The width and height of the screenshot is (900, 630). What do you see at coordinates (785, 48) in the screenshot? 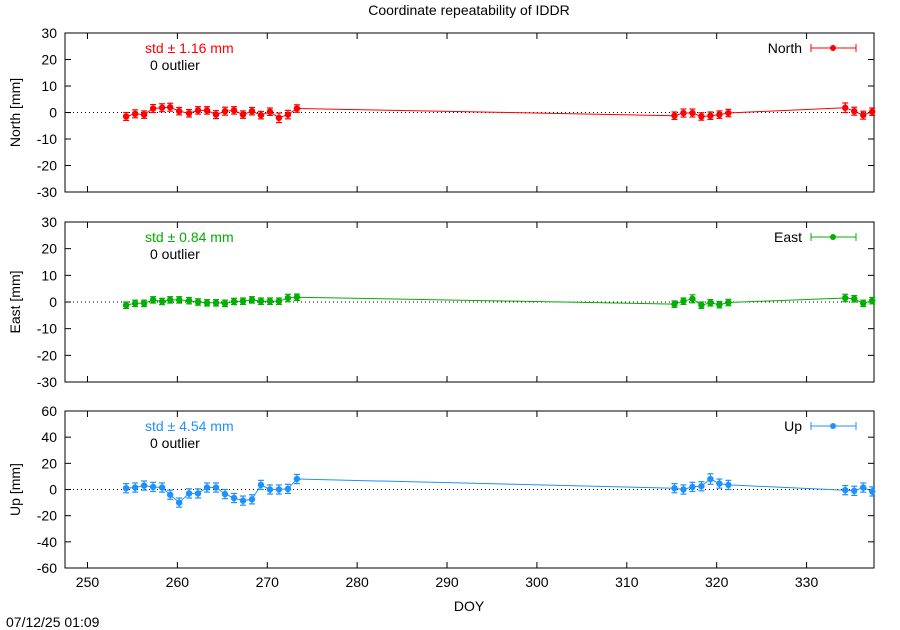
I see `legend-label: North` at bounding box center [785, 48].